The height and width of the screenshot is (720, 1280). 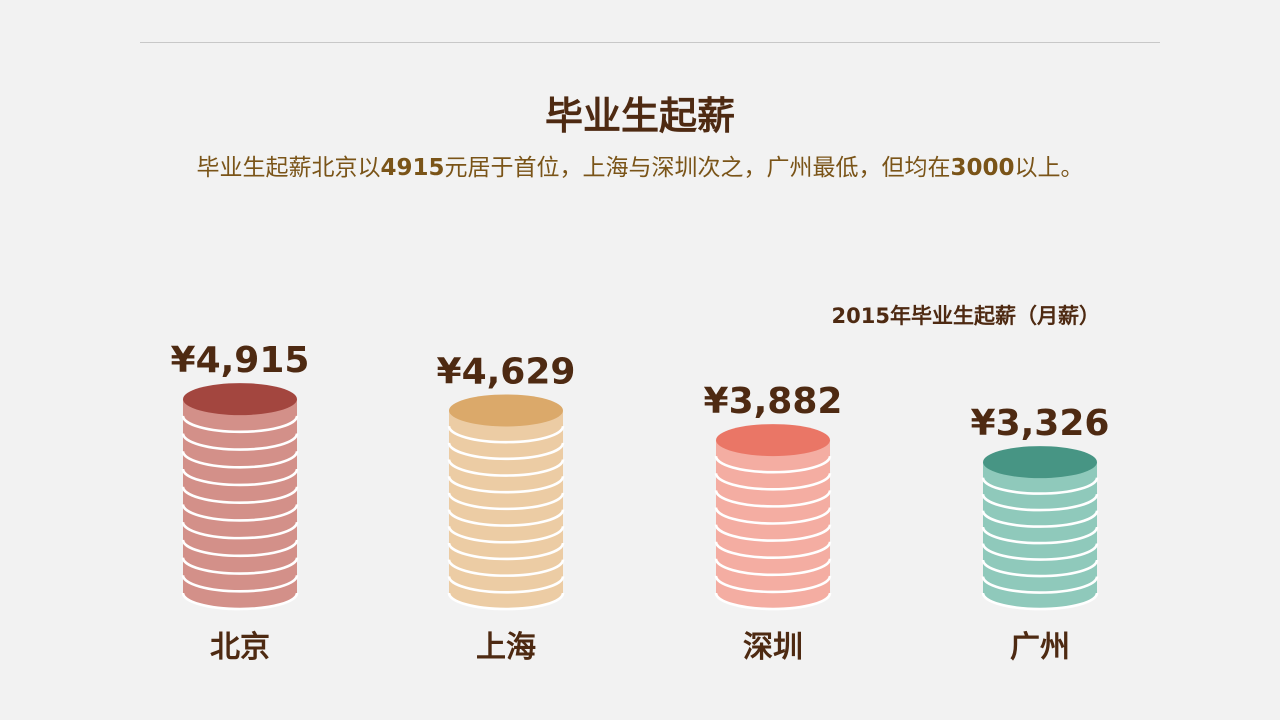 I want to click on category-label: 上海, so click(x=506, y=647).